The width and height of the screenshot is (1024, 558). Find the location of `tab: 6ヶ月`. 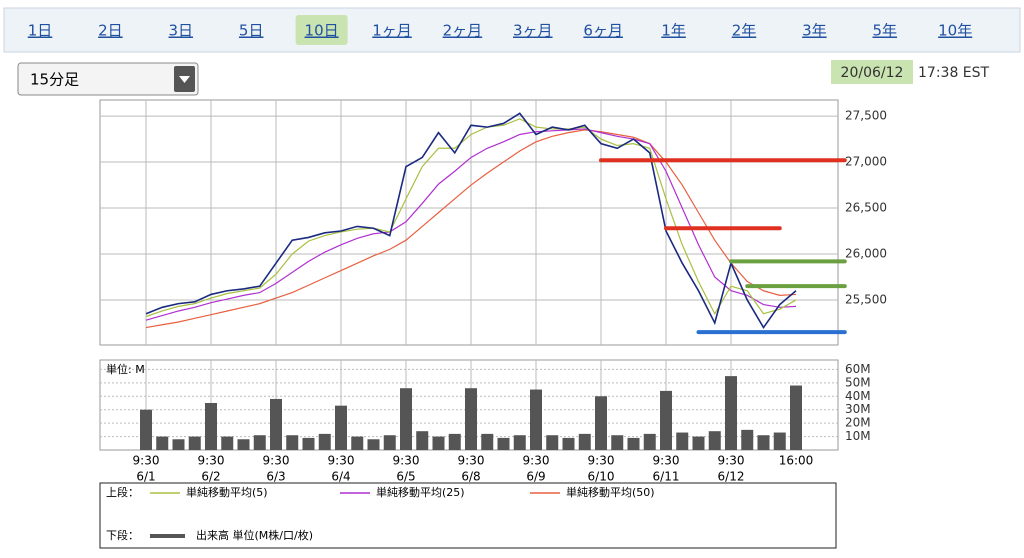

tab: 6ヶ月 is located at coordinates (603, 31).